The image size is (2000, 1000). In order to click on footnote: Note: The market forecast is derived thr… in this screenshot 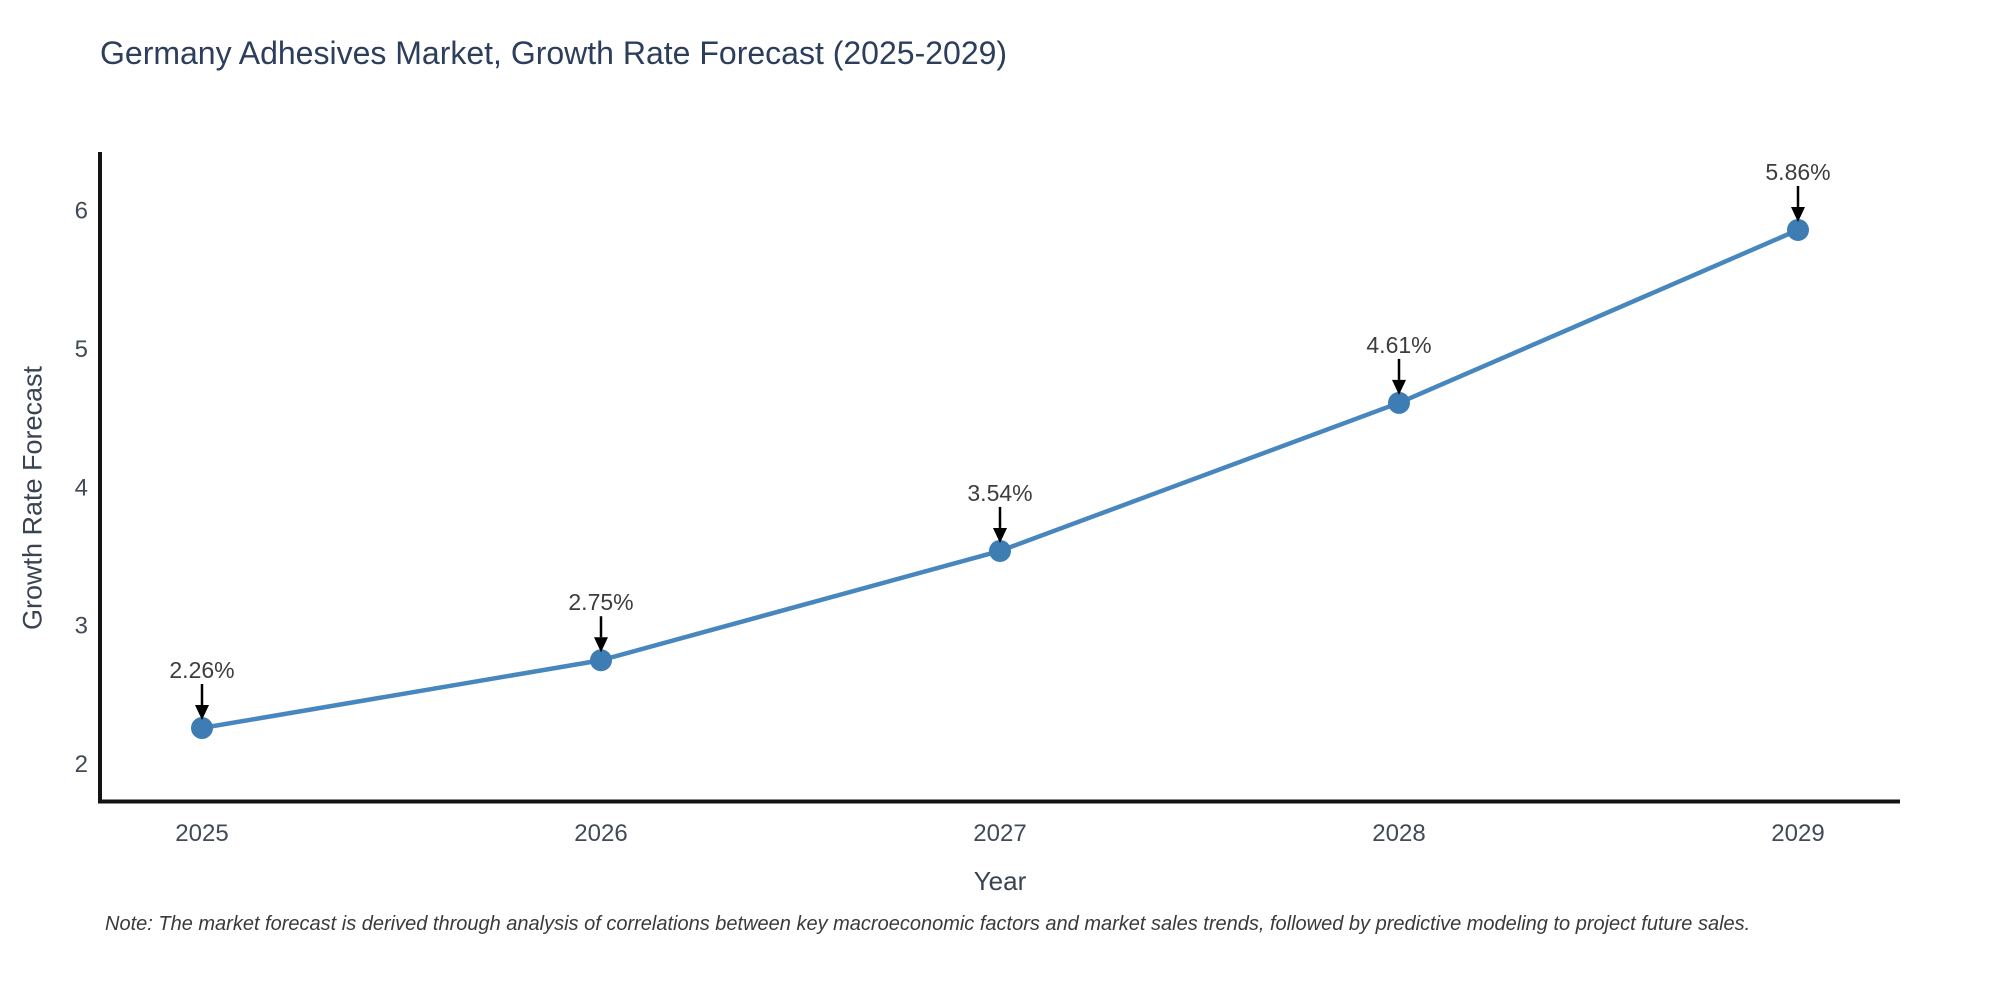, I will do `click(928, 924)`.